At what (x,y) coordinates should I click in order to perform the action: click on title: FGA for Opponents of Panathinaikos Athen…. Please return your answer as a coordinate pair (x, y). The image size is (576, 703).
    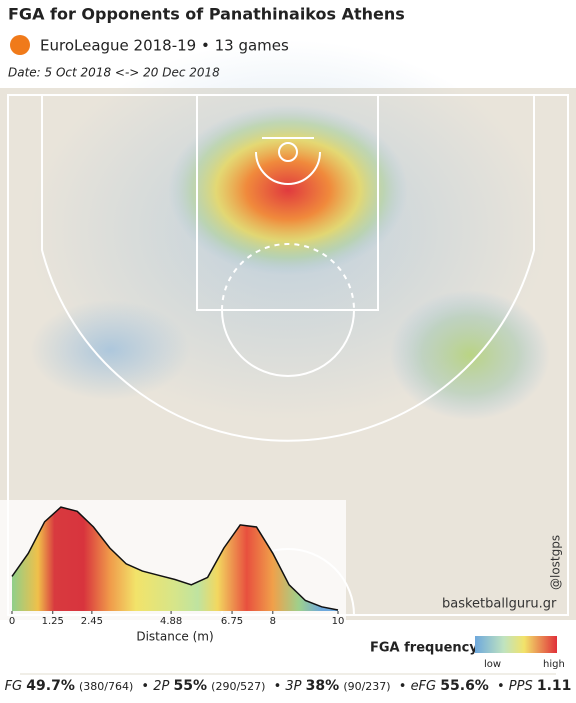
    Looking at the image, I should click on (206, 14).